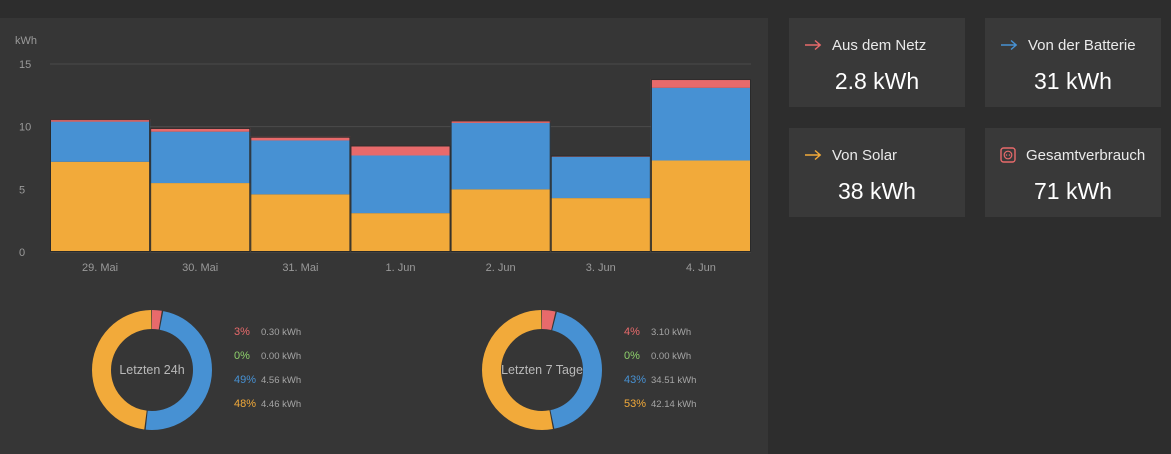 Image resolution: width=1171 pixels, height=454 pixels. I want to click on y-axis-label: kWh, so click(26, 41).